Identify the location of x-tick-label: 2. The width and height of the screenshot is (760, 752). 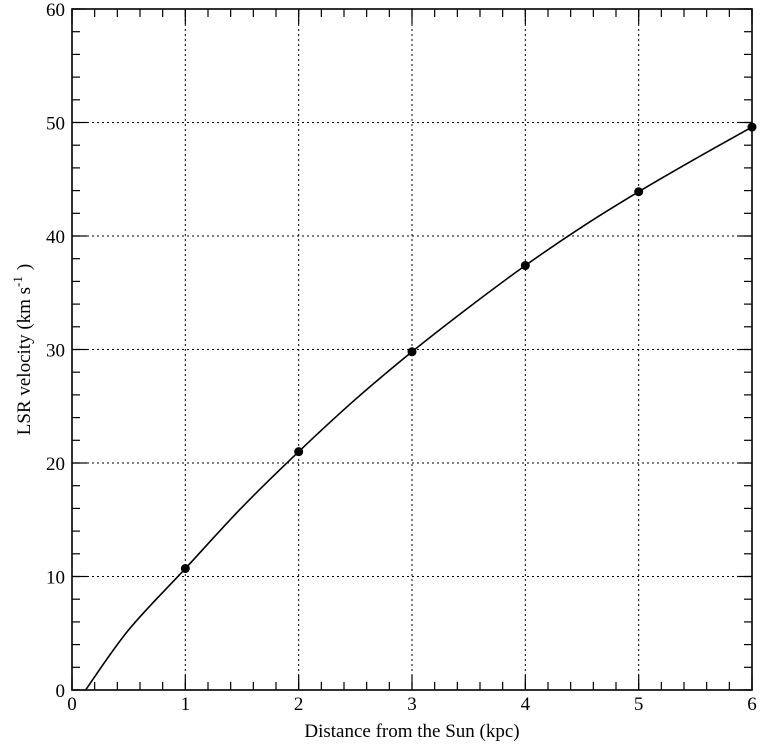
(299, 704).